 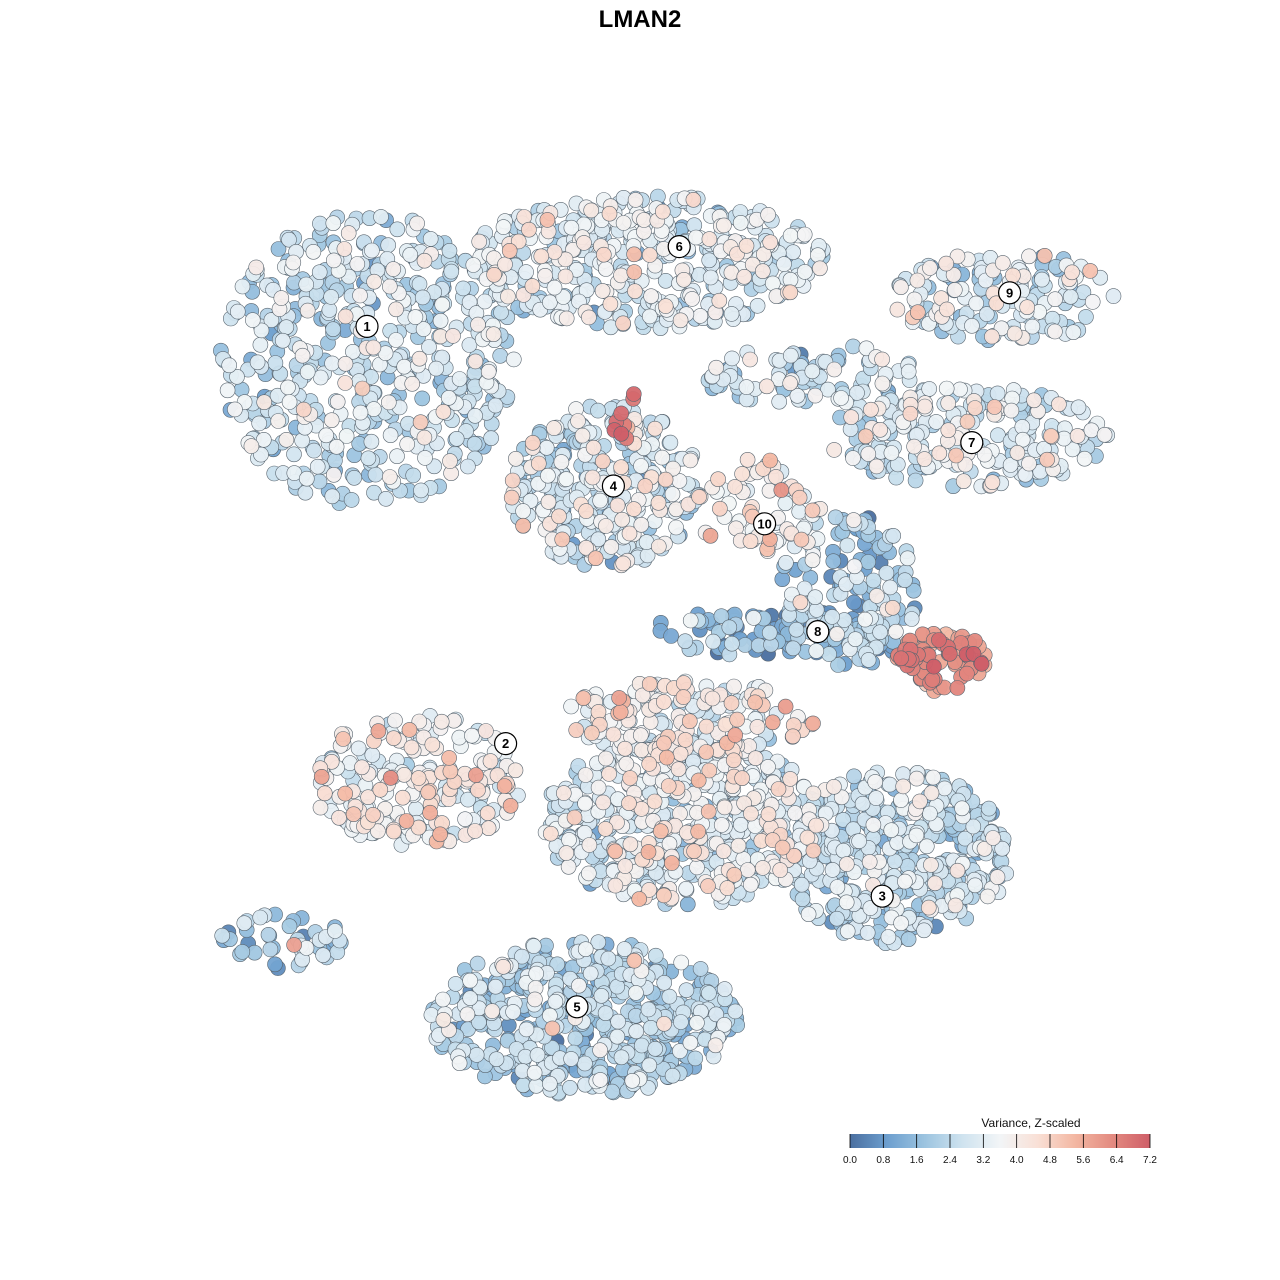 I want to click on cluster-label-4: 4, so click(x=613, y=486).